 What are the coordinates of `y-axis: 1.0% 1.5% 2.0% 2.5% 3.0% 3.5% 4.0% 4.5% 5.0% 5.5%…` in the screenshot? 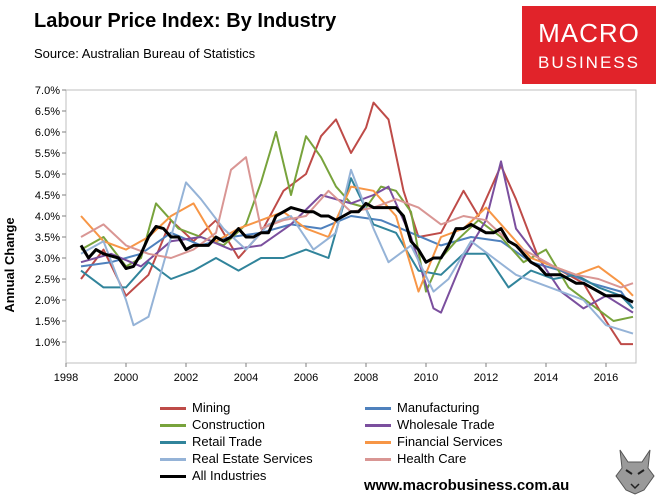 It's located at (50, 217).